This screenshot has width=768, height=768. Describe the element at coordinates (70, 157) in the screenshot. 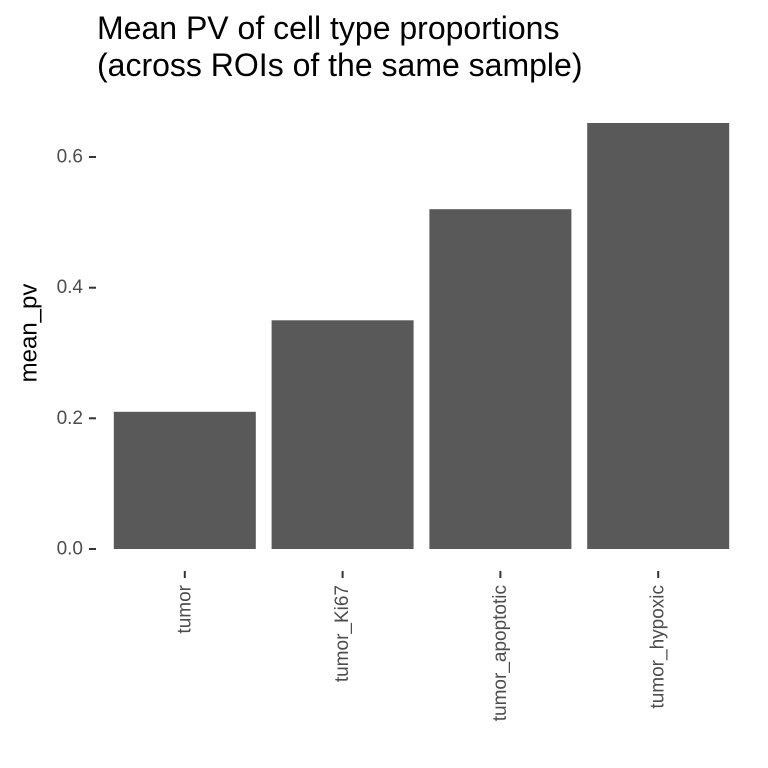

I see `y-tick-label: 0.6` at that location.